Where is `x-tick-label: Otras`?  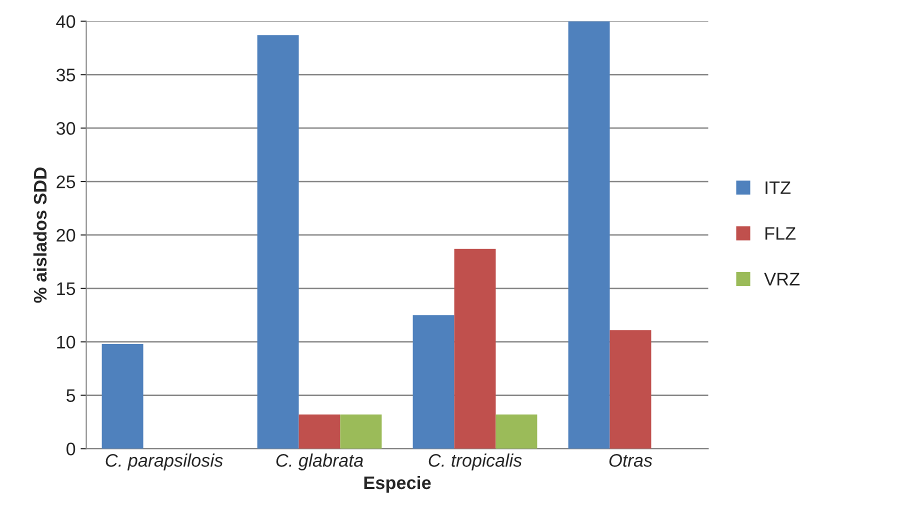 x-tick-label: Otras is located at coordinates (630, 460).